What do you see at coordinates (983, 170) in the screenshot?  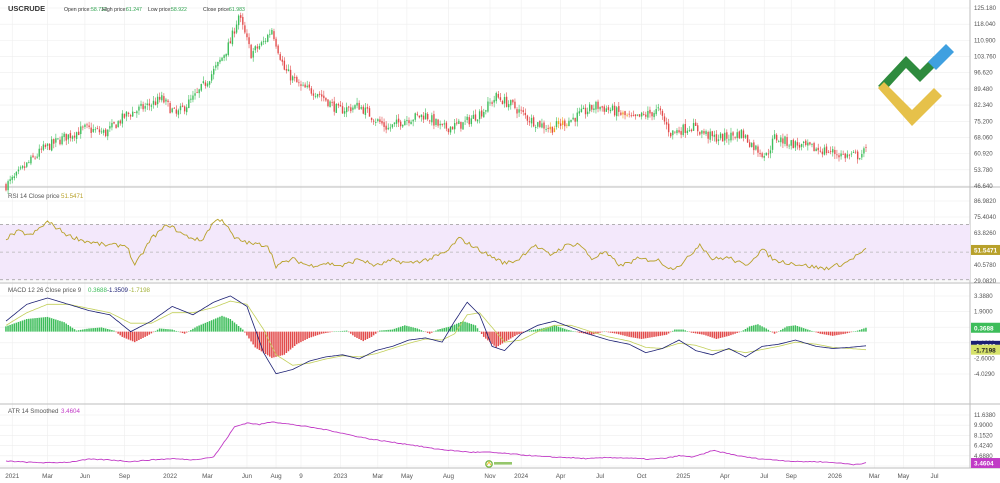 I see `y-tick-label: 53.780` at bounding box center [983, 170].